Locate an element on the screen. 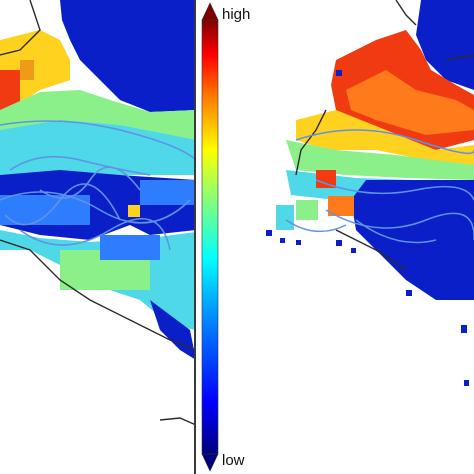  colorbar-gradient is located at coordinates (210, 237).